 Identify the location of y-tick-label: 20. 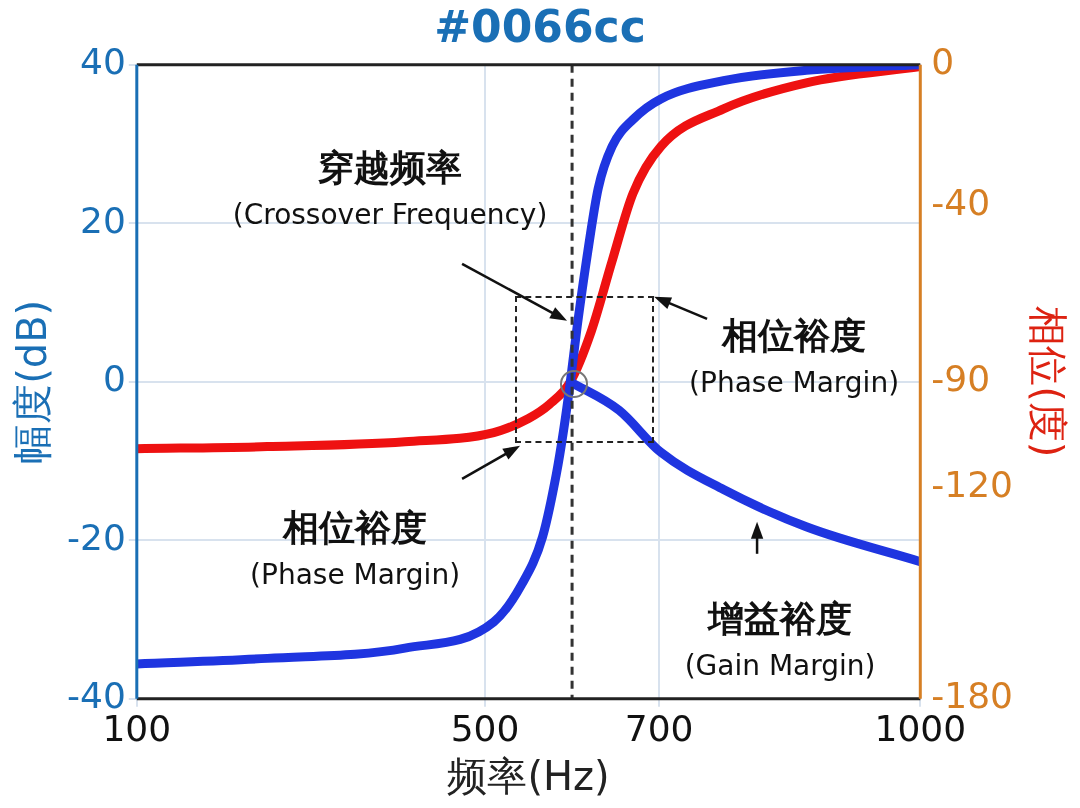
(102, 220).